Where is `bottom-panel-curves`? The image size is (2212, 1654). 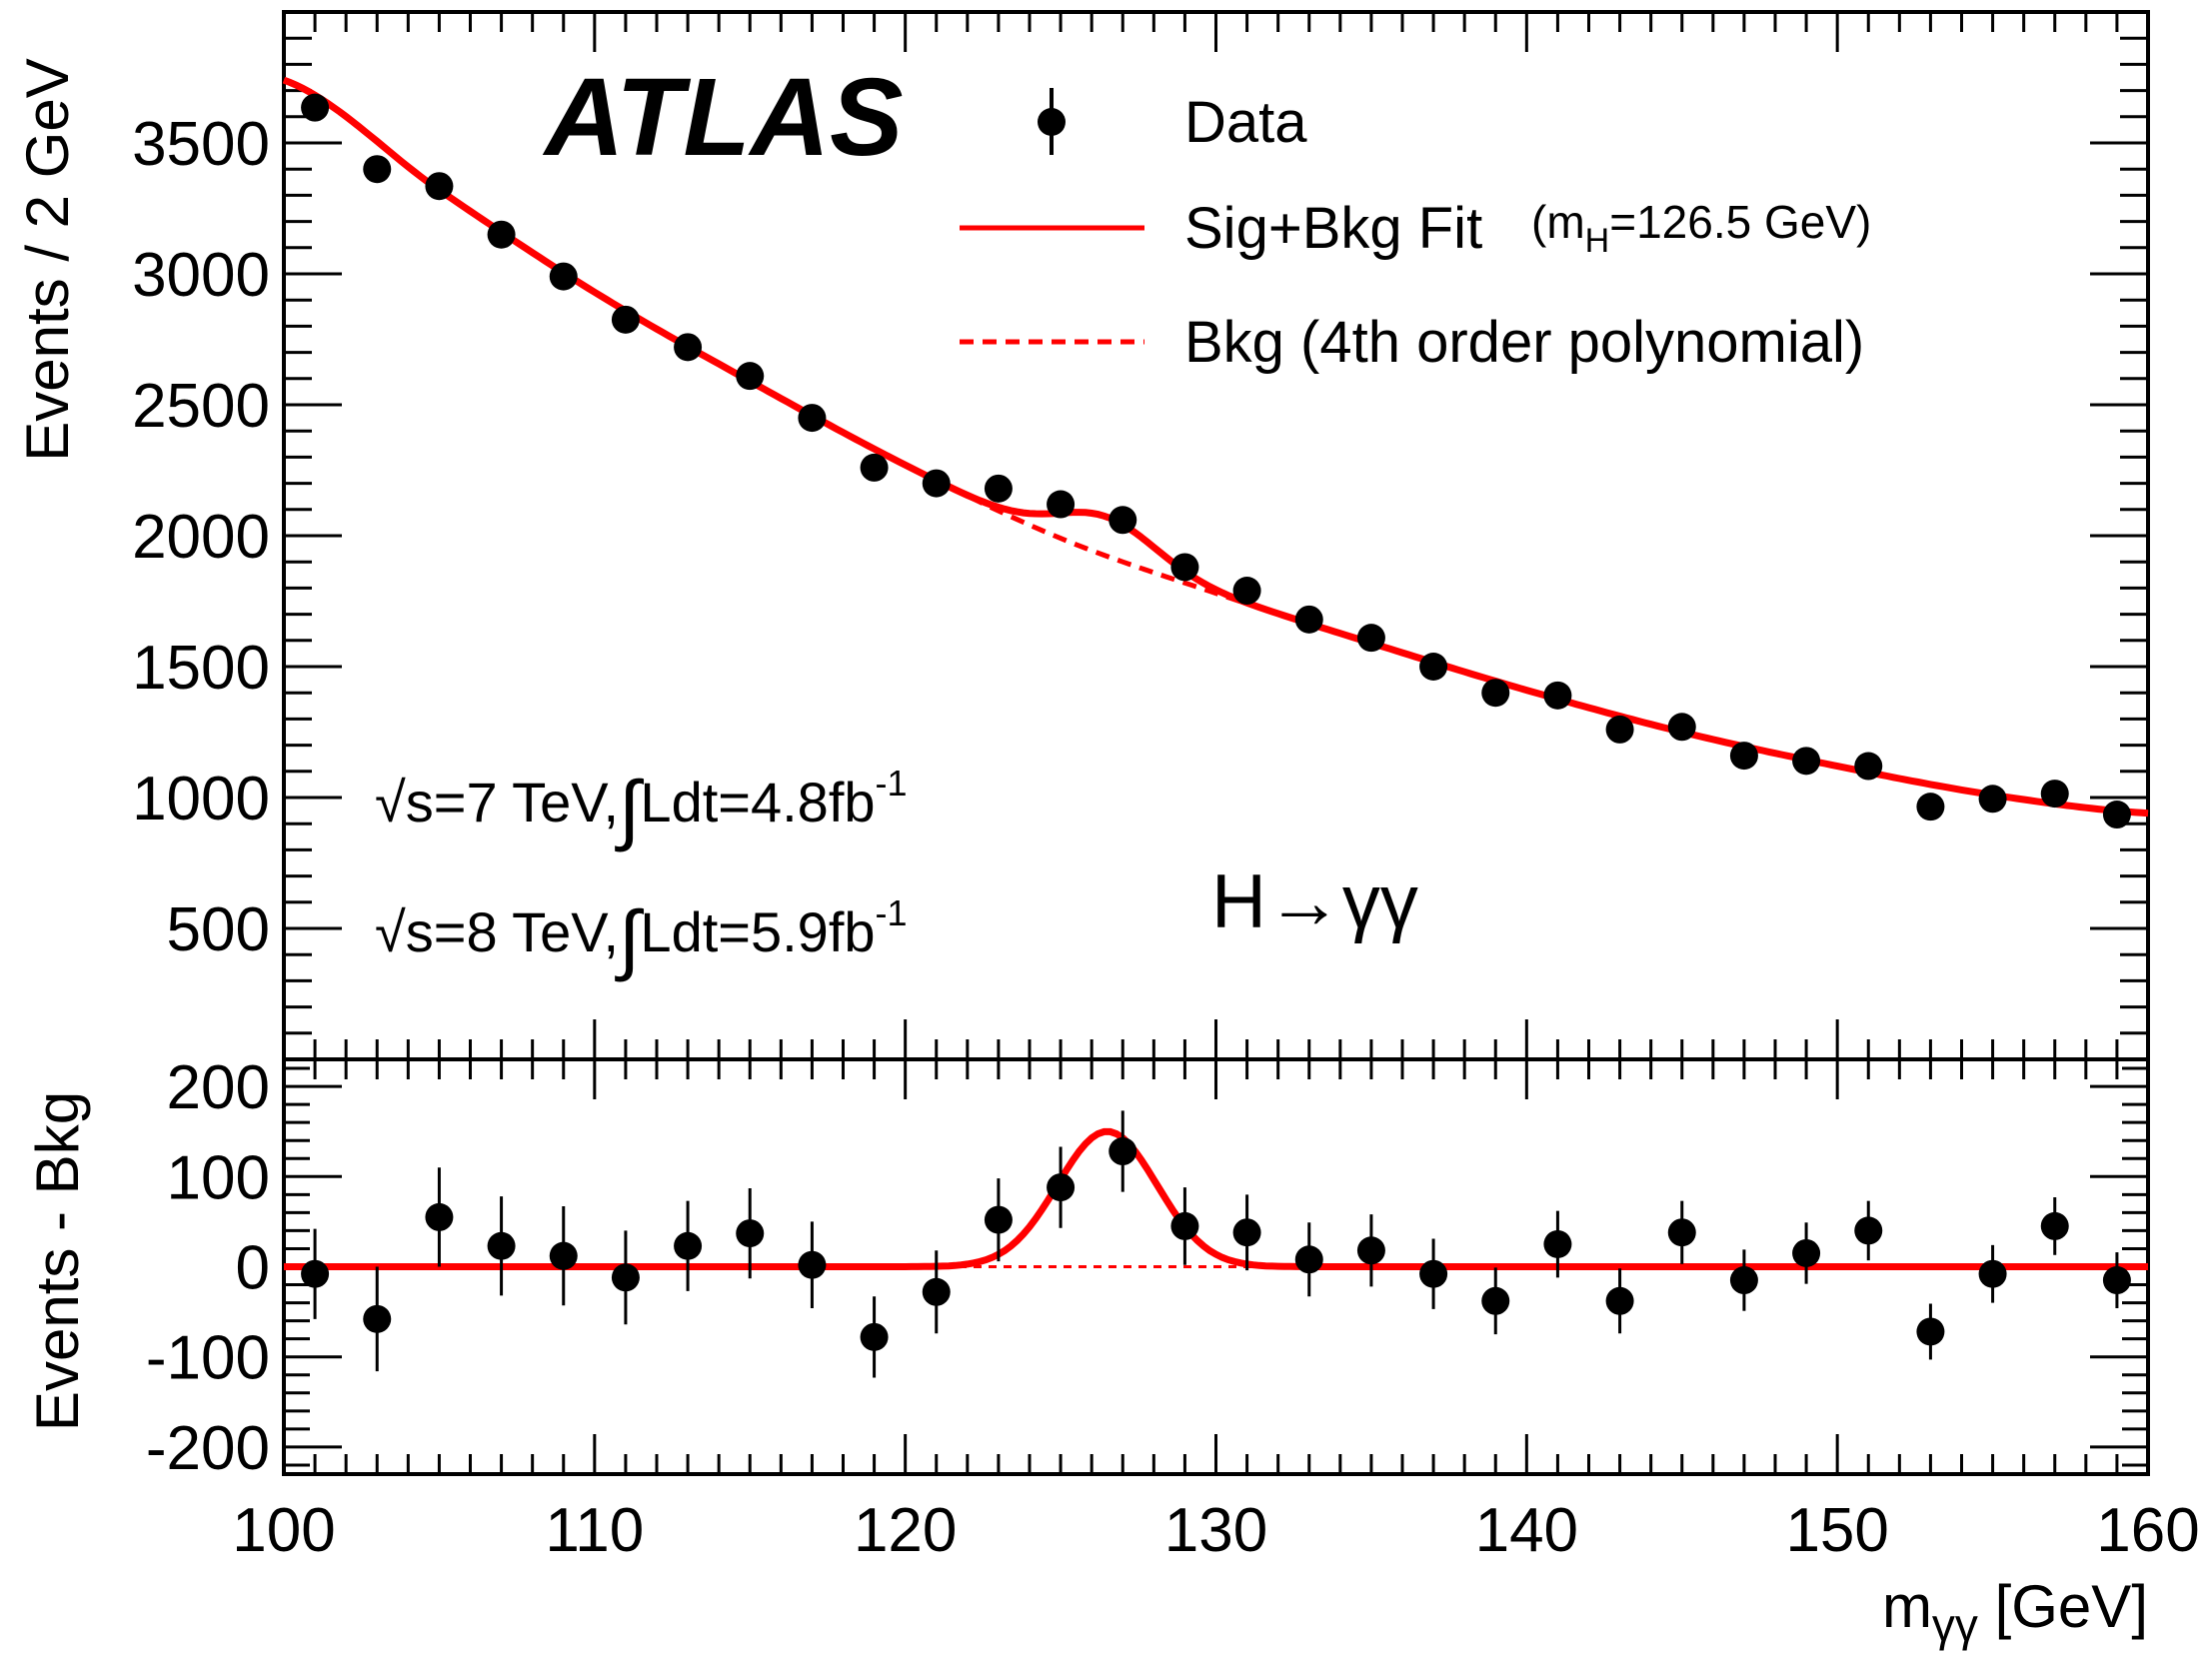 bottom-panel-curves is located at coordinates (1216, 1198).